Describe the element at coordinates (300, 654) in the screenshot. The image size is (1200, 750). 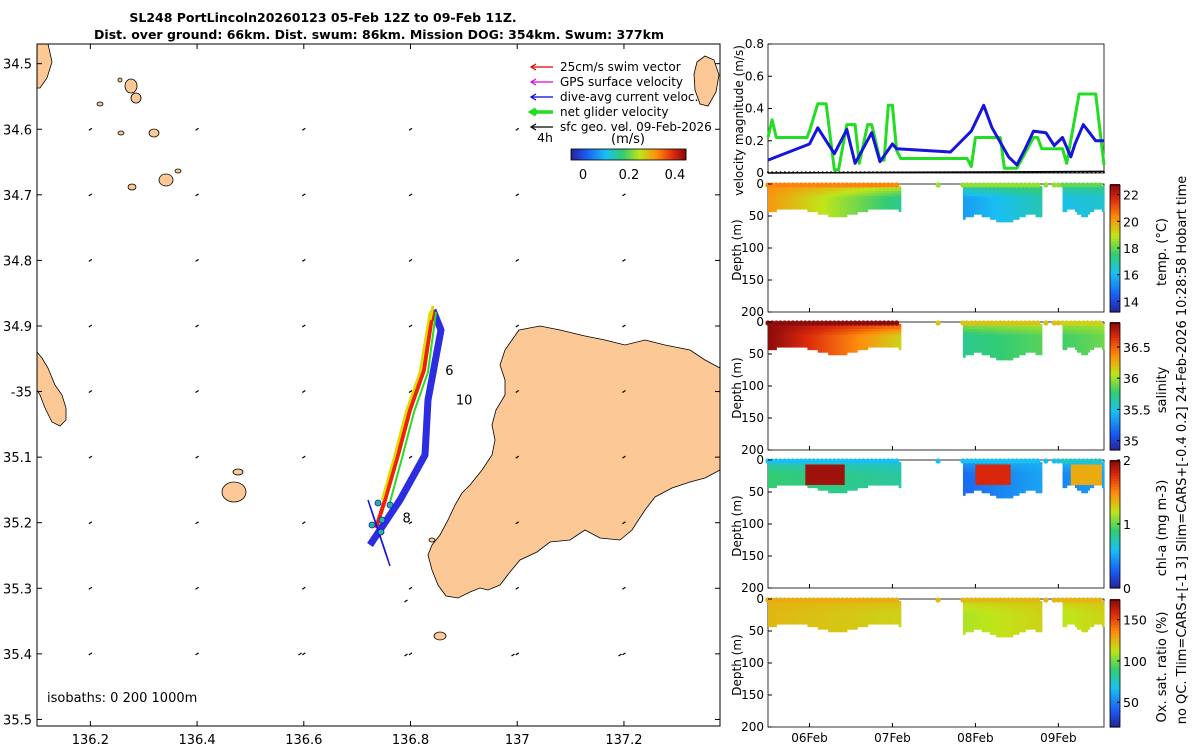
I see `isobath-mark` at that location.